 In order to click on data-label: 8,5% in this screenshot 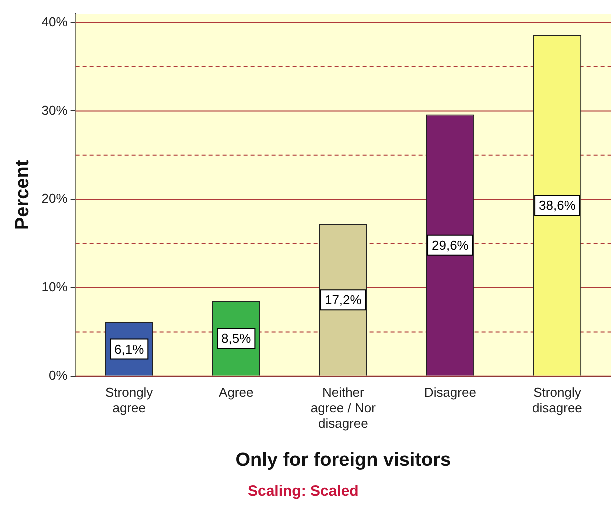, I will do `click(237, 338)`.